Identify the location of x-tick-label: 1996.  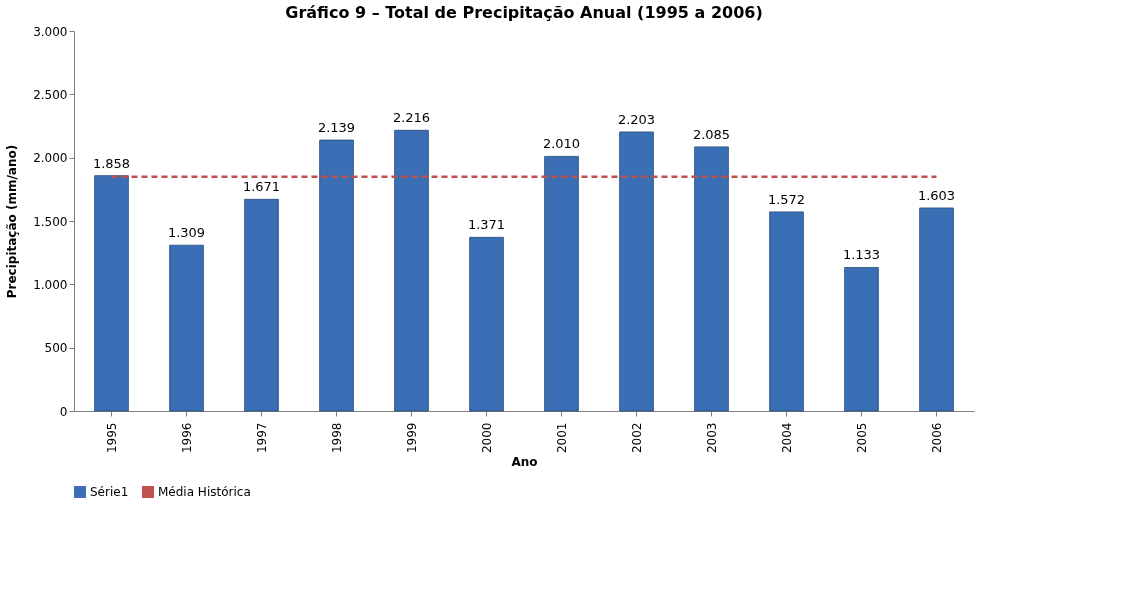
(186, 438).